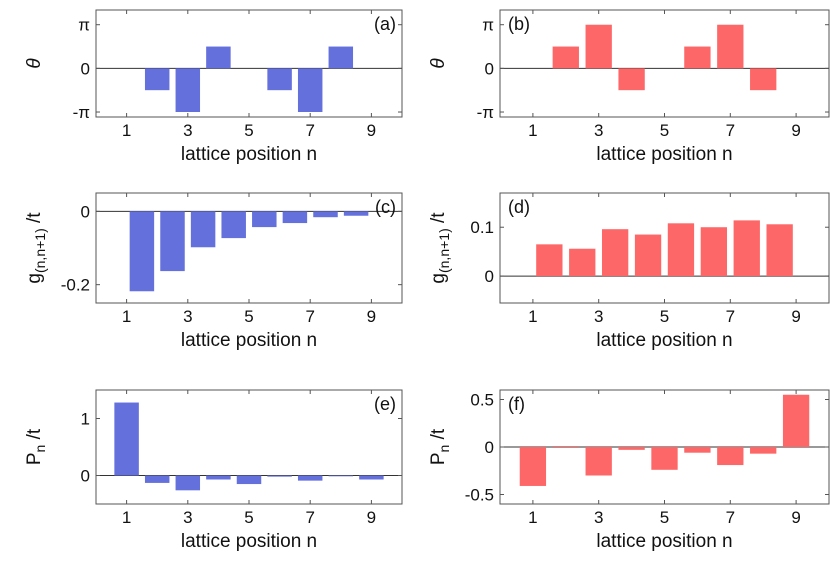 The width and height of the screenshot is (830, 563). Describe the element at coordinates (385, 24) in the screenshot. I see `panel-label: (a)` at that location.